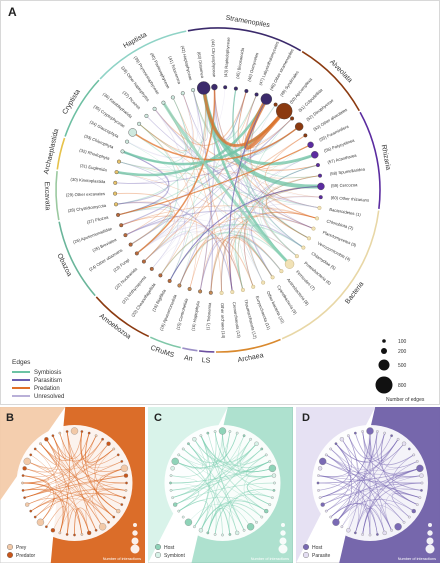 Image resolution: width=440 pixels, height=568 pixels. I want to click on panel-label: B, so click(10, 418).